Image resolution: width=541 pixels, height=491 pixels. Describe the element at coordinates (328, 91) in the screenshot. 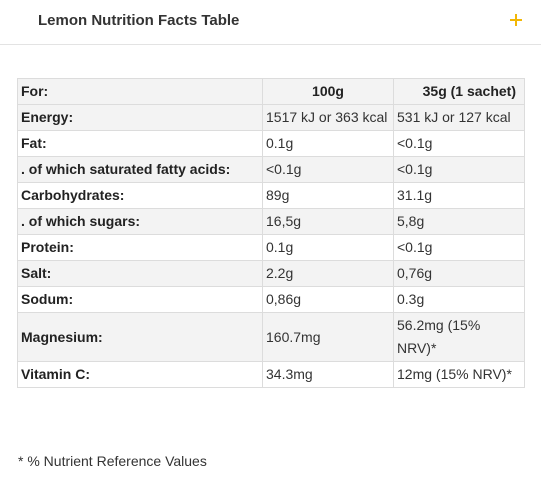

I see `header-100g: 100g` at that location.